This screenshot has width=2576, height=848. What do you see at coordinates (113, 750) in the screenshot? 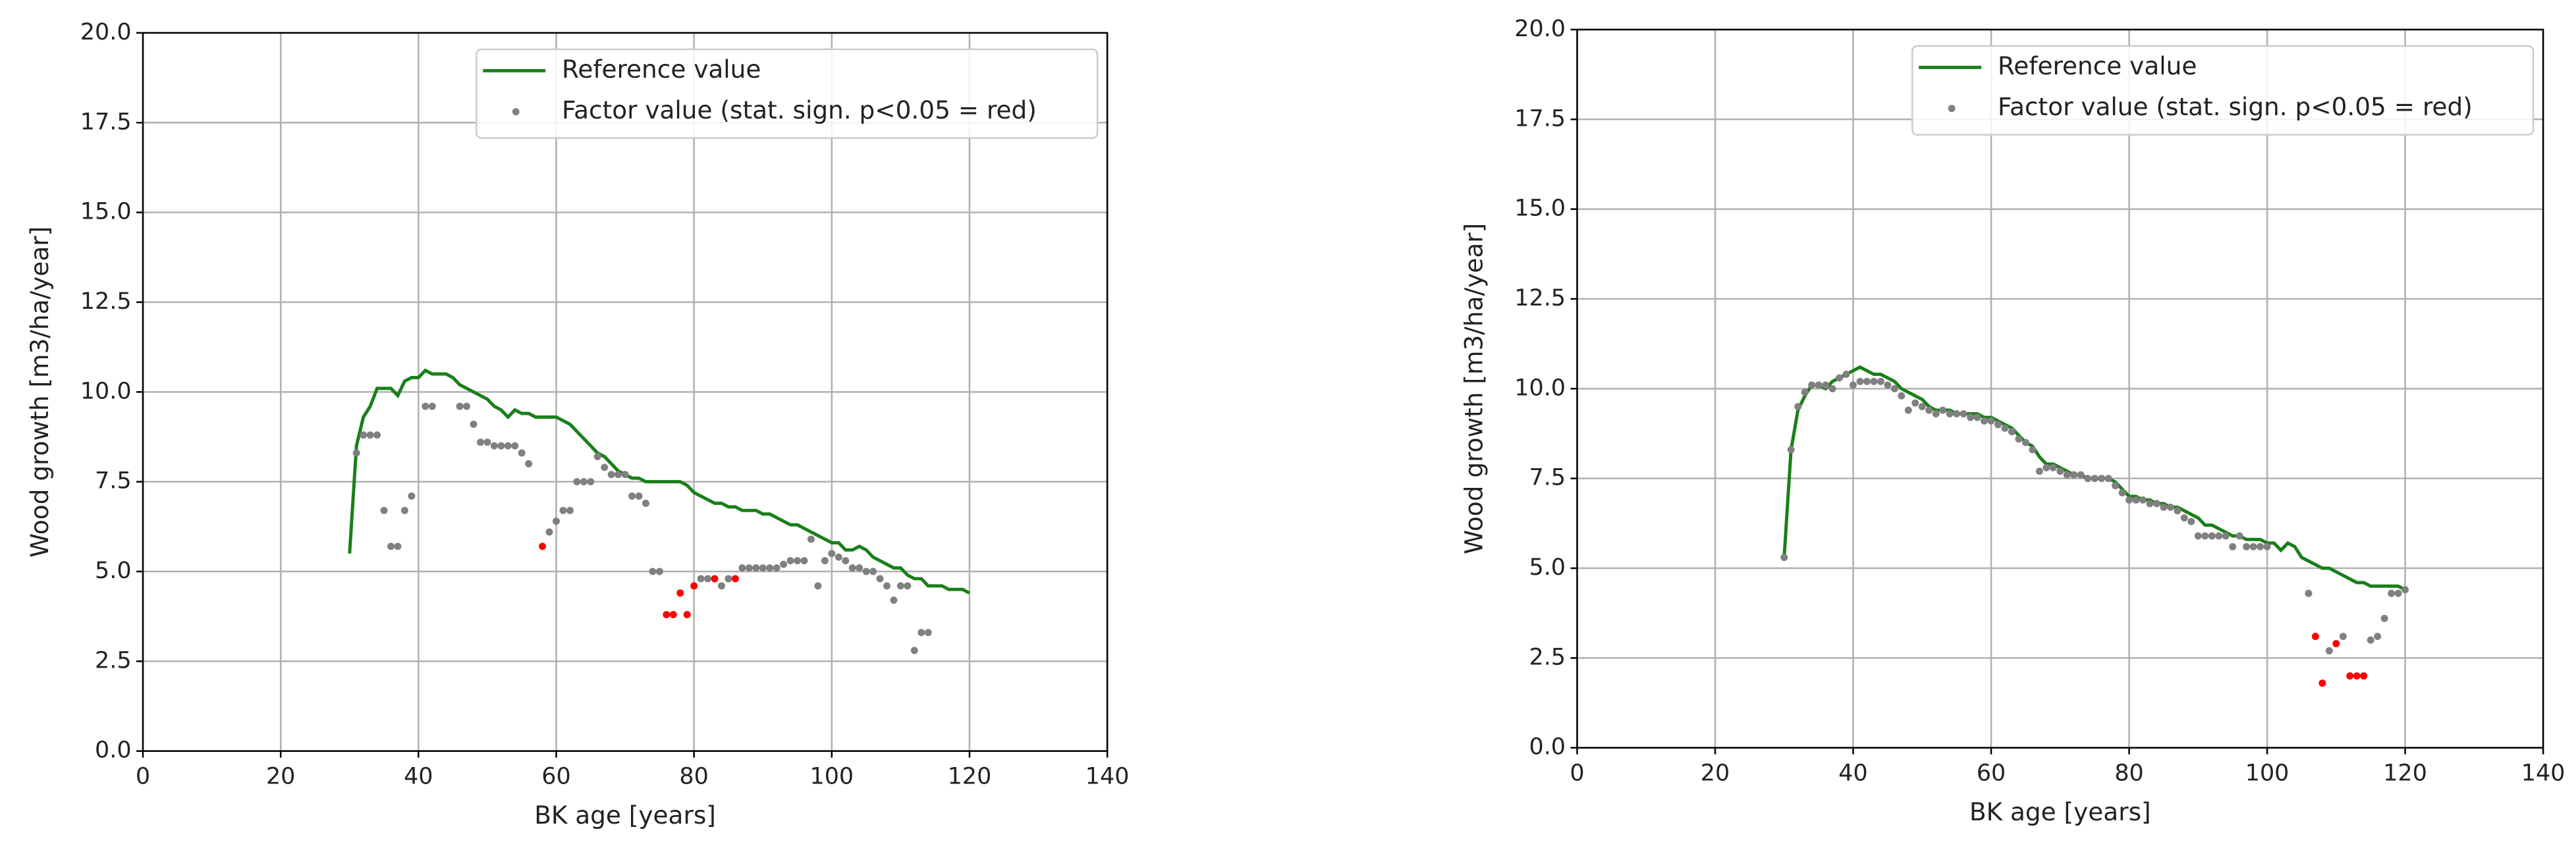
I see `y-tick-label: 0.0` at bounding box center [113, 750].